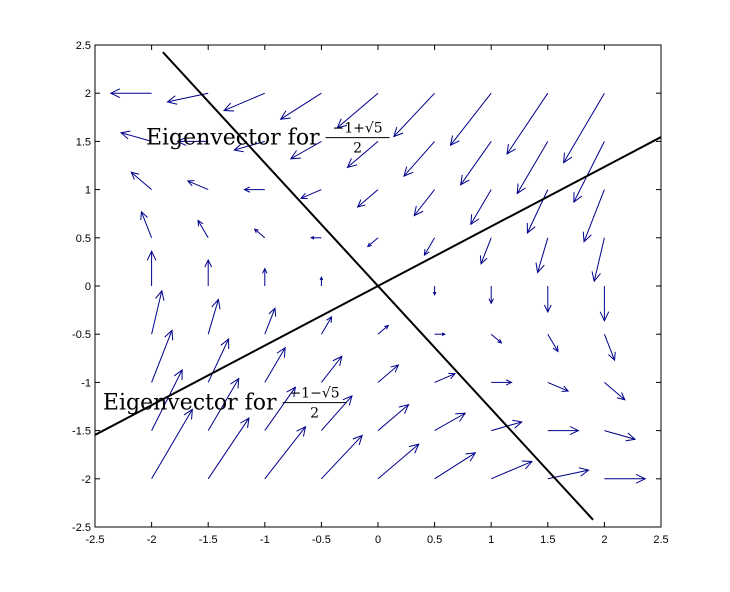  Describe the element at coordinates (233, 138) in the screenshot. I see `annotation-eigenvector-1-label: Eigenvector for` at that location.